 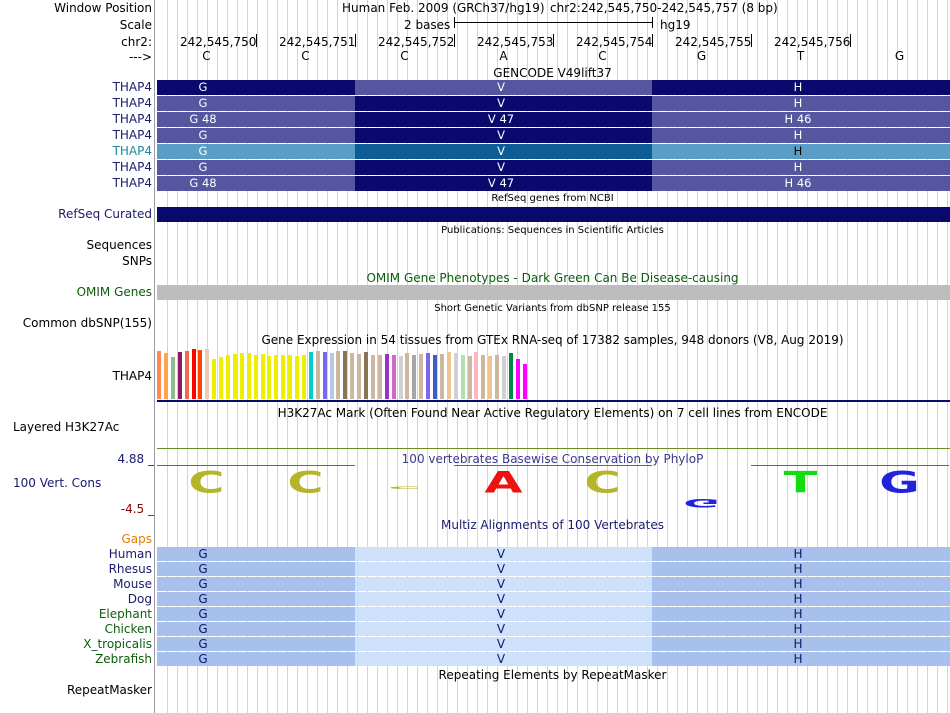 I want to click on multiz-species-label: Mouse, so click(x=132, y=584).